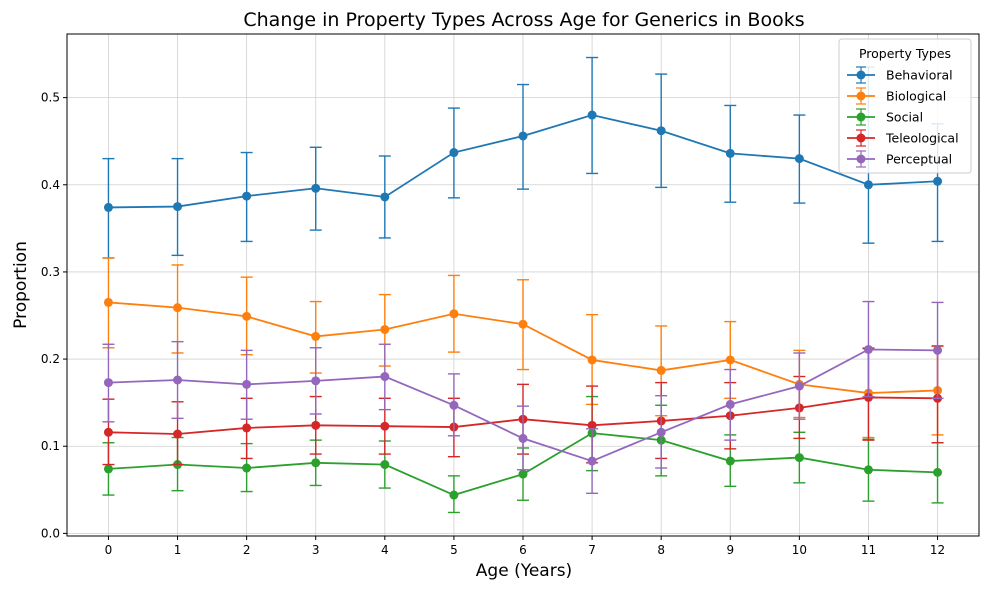 Image resolution: width=989 pixels, height=590 pixels. Describe the element at coordinates (661, 550) in the screenshot. I see `x-tick-label: 8` at that location.